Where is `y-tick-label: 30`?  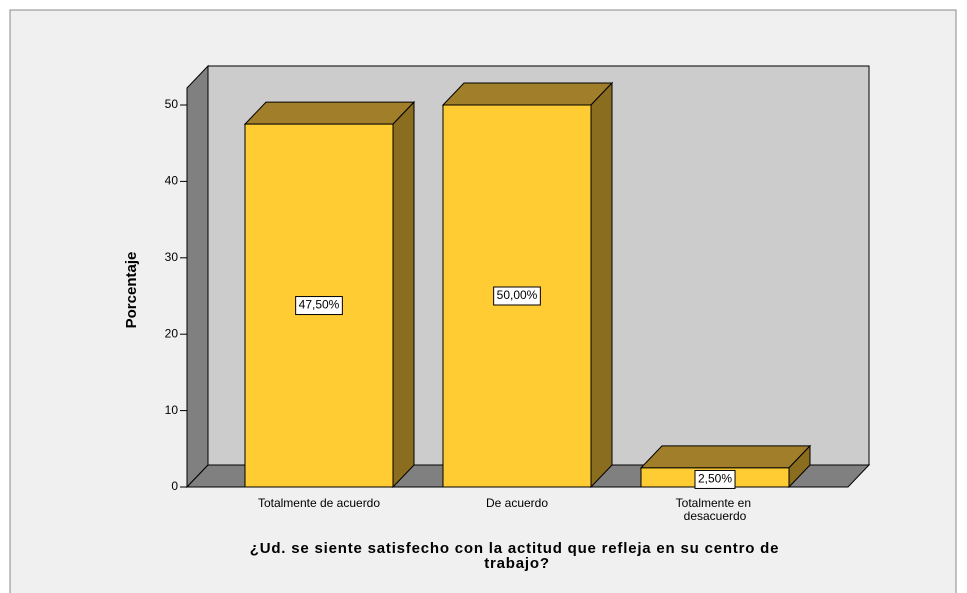 y-tick-label: 30 is located at coordinates (172, 257).